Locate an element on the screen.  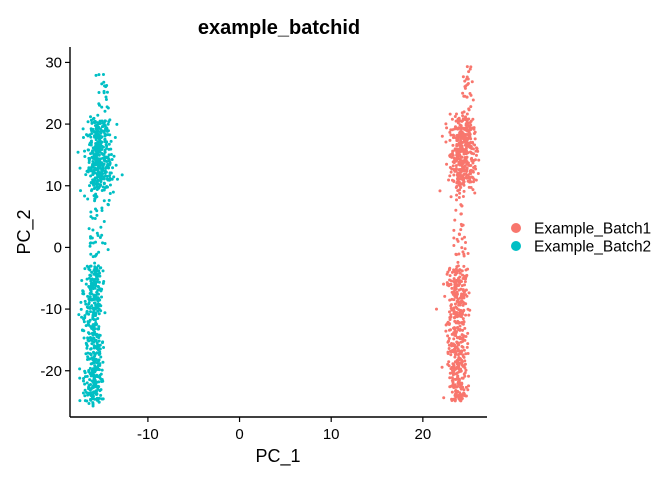
y-tick-label: -20 is located at coordinates (51, 371).